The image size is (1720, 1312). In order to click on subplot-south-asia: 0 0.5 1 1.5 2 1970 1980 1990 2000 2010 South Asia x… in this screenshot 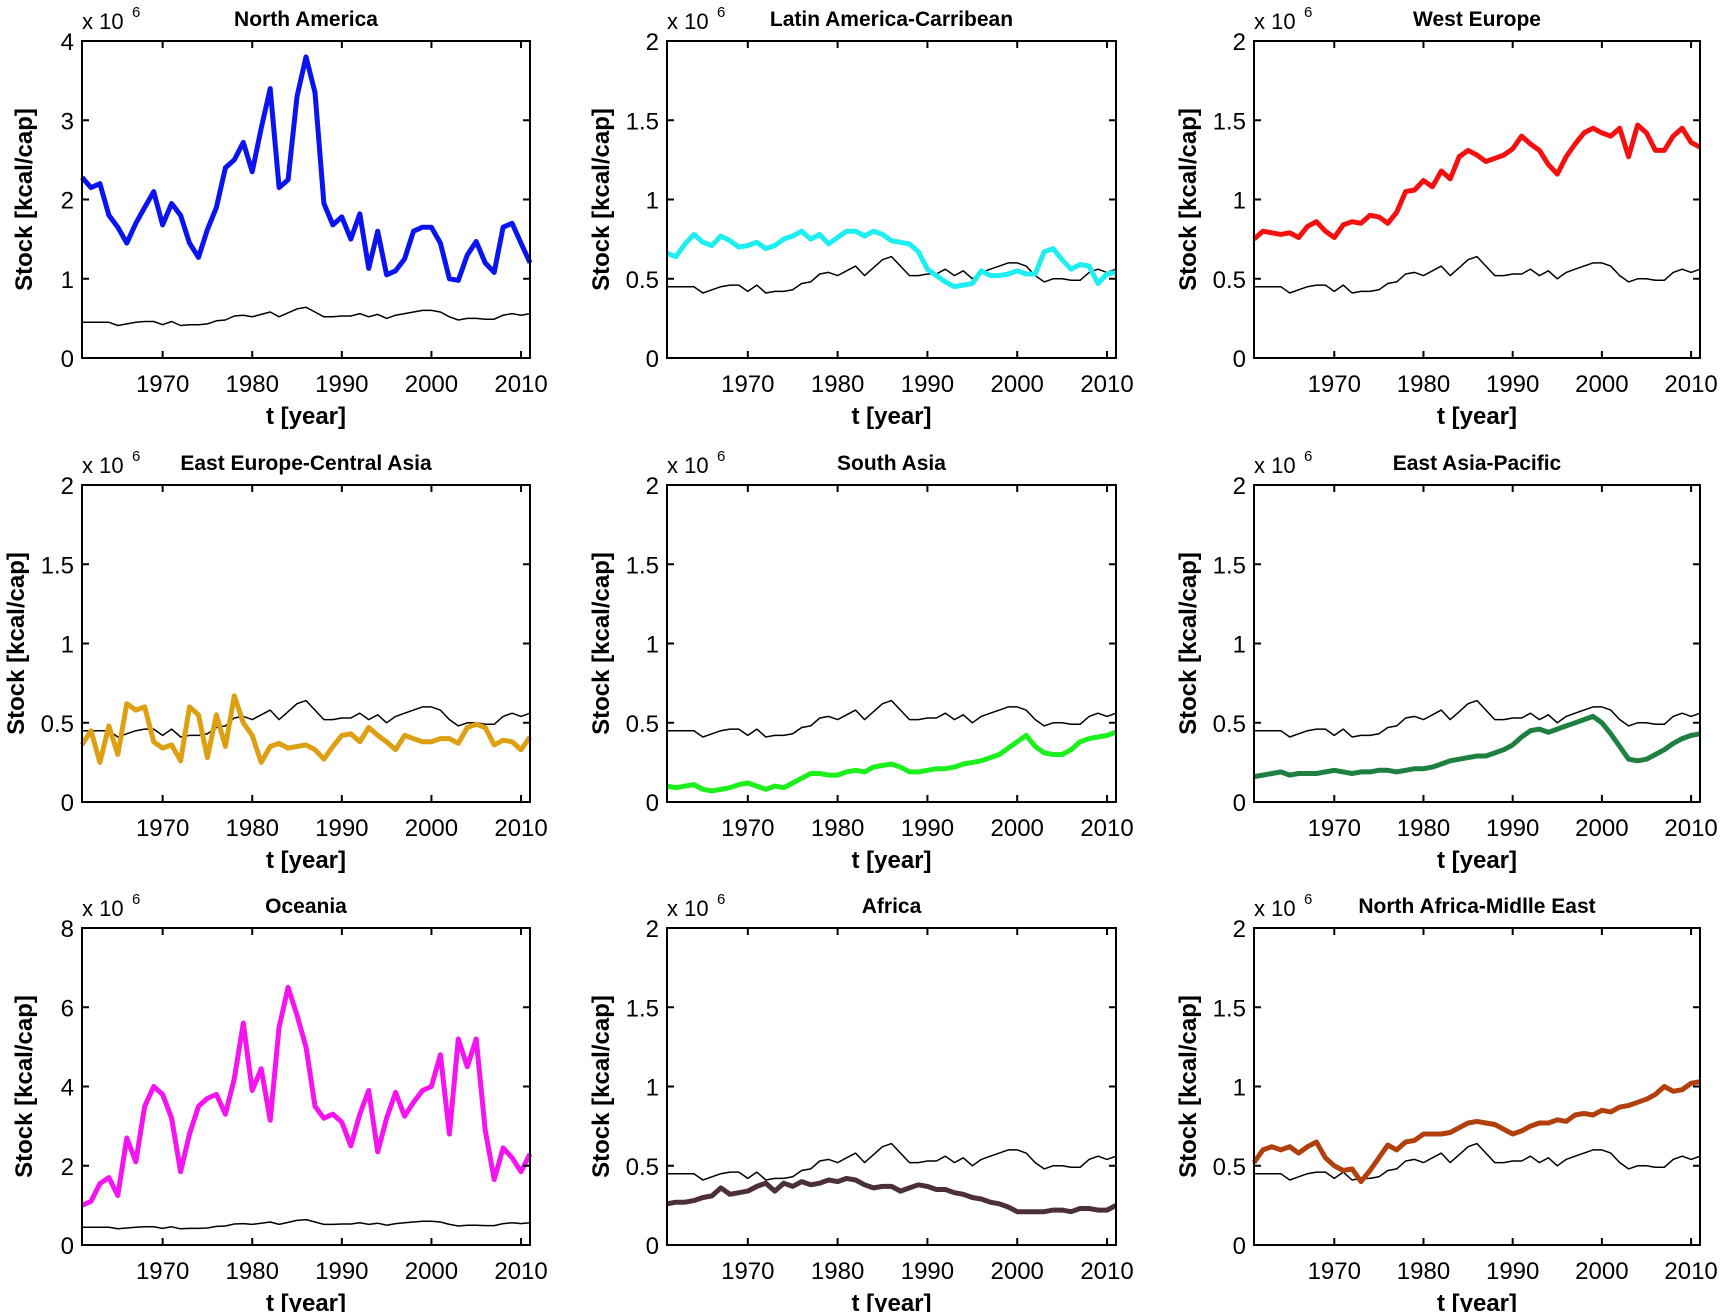, I will do `click(861, 661)`.